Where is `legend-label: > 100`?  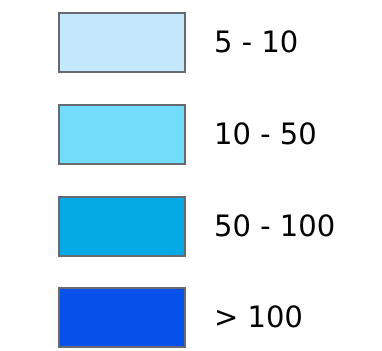 legend-label: > 100 is located at coordinates (258, 317).